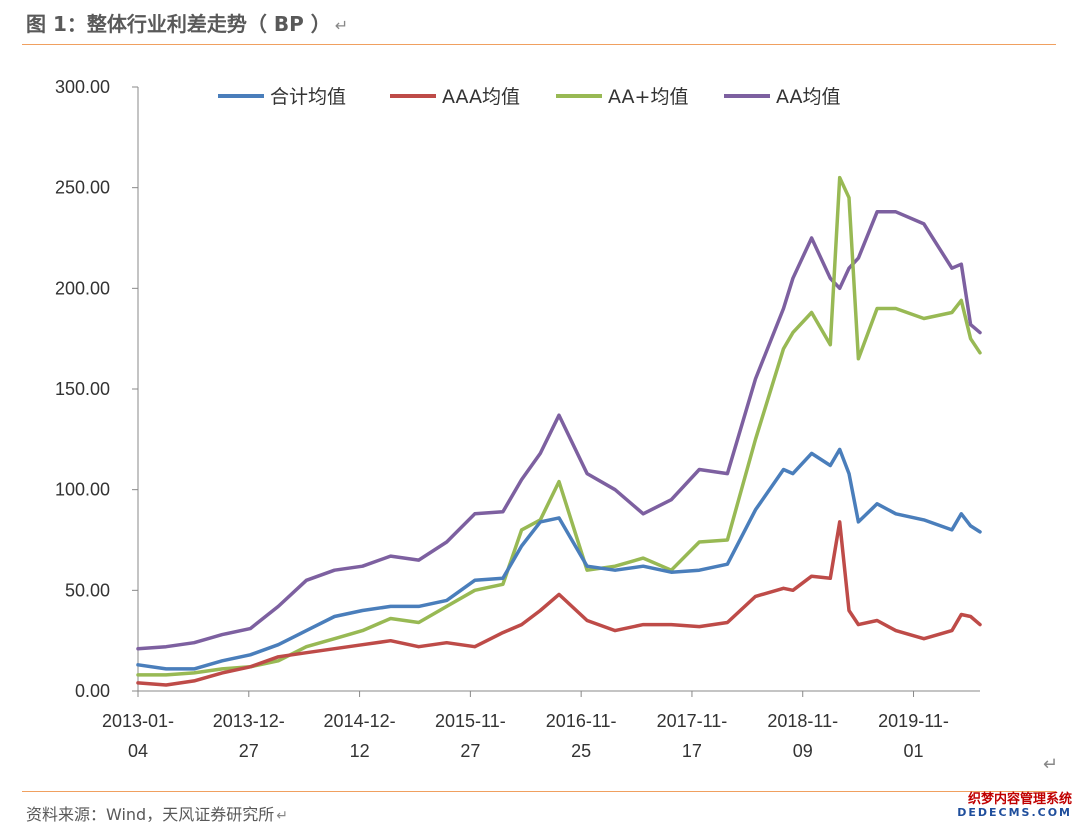 This screenshot has width=1080, height=832. I want to click on y-tick-label: 100.00, so click(82, 490).